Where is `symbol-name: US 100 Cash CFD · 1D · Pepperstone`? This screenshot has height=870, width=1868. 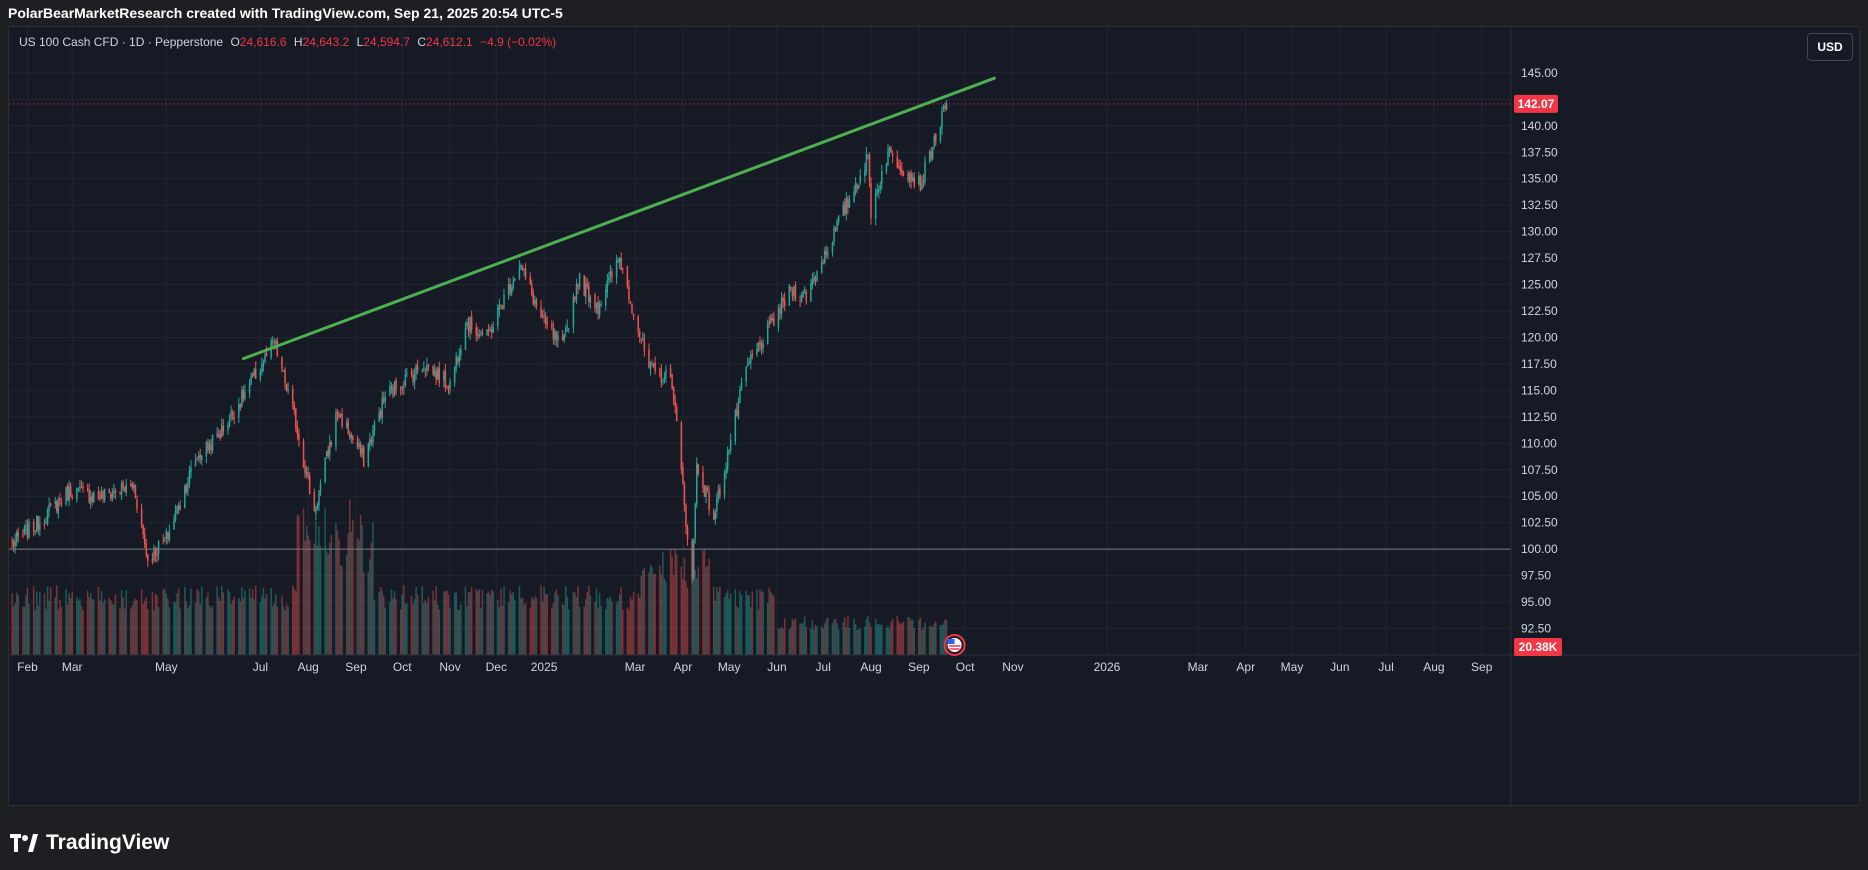 symbol-name: US 100 Cash CFD · 1D · Pepperstone is located at coordinates (121, 42).